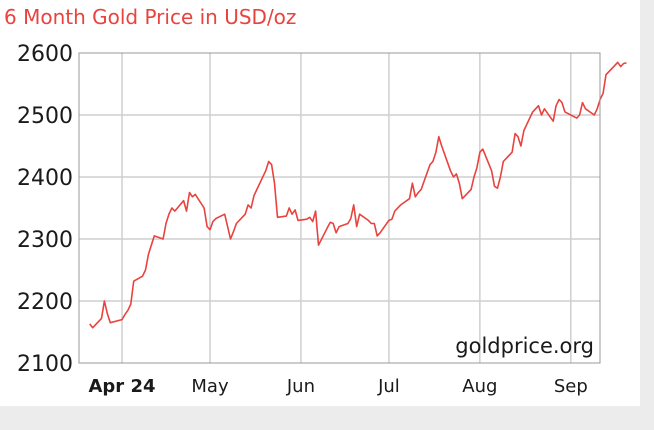  What do you see at coordinates (524, 346) in the screenshot?
I see `goldprice-watermark: goldprice.org` at bounding box center [524, 346].